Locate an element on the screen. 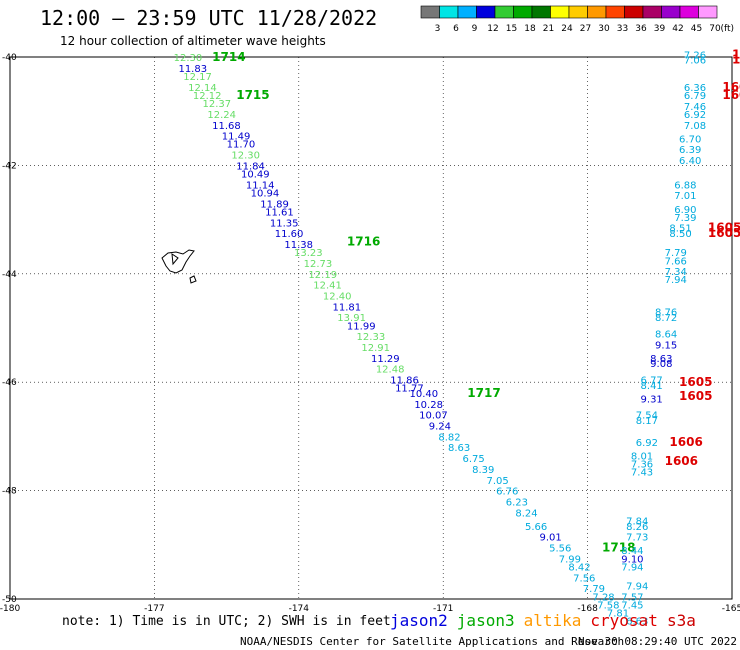 The image size is (740, 650). wave-height-label: 8.51 is located at coordinates (680, 229).